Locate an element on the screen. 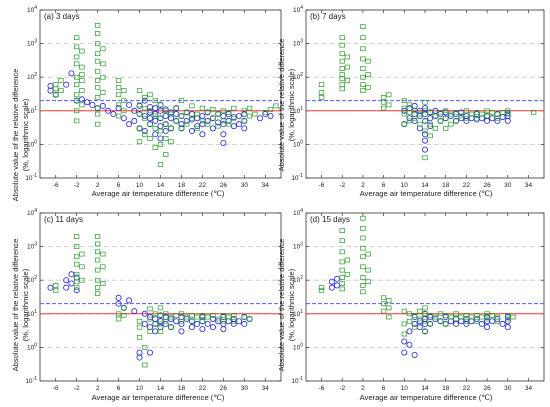 The width and height of the screenshot is (550, 407). x-tick-label: 6 is located at coordinates (119, 388).